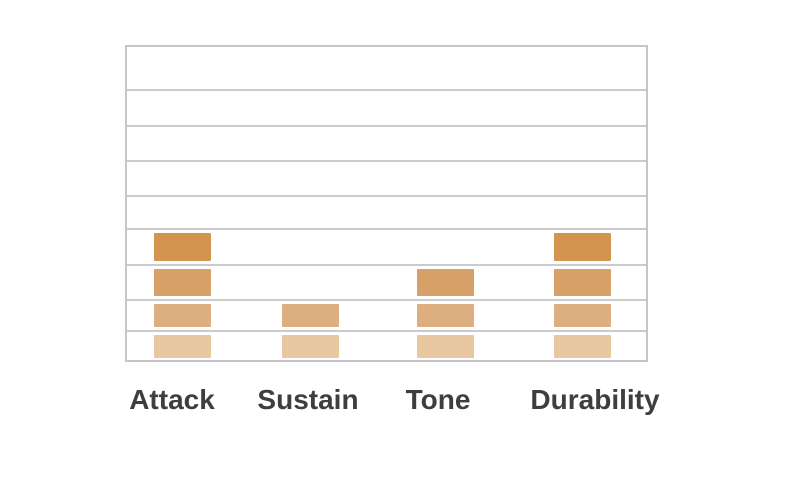  I want to click on category-label-sustain: Sustain, so click(308, 399).